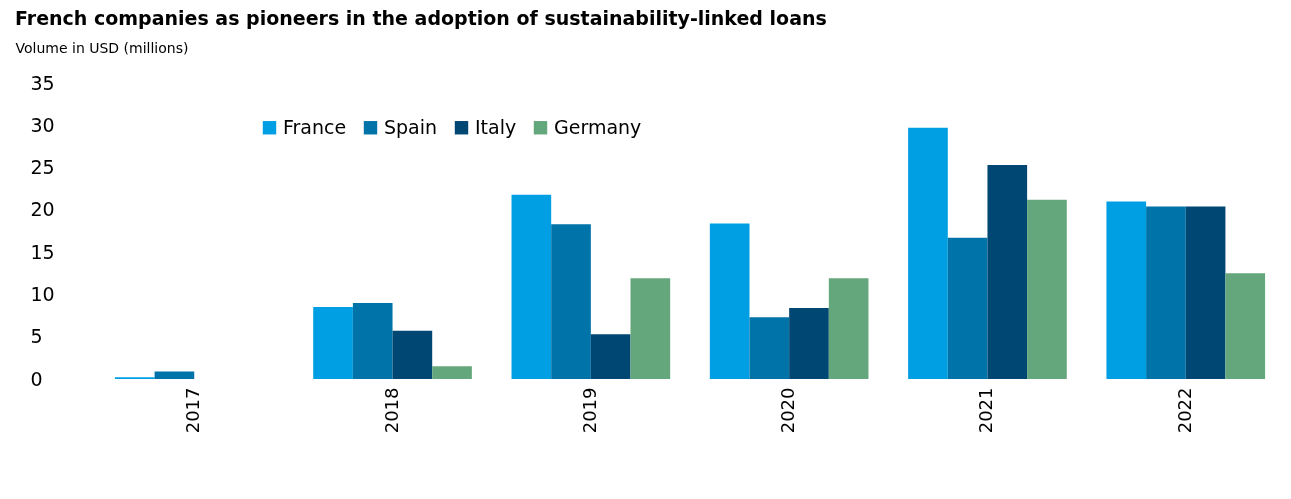  I want to click on y-tick-label: 0, so click(36, 378).